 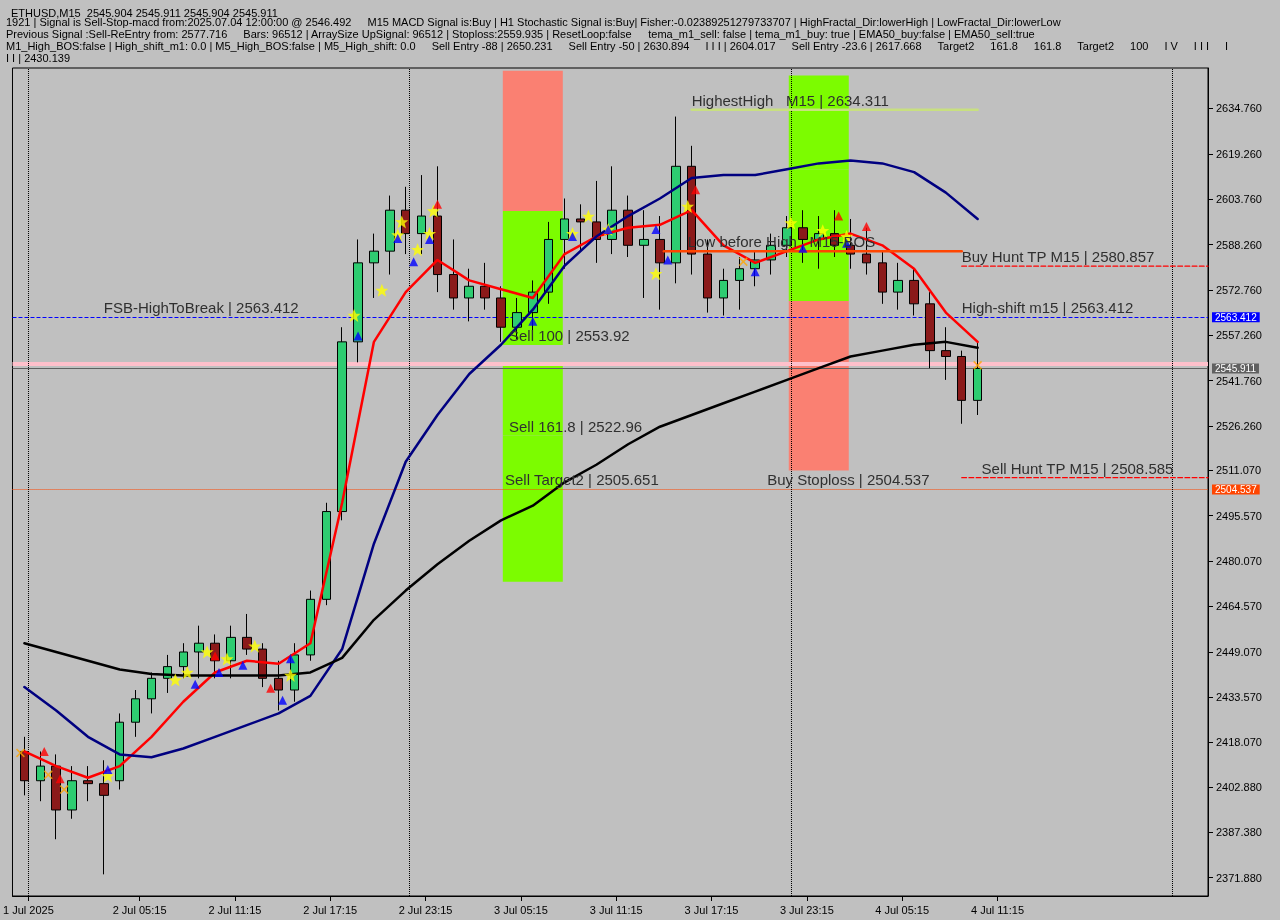 I want to click on y-tick-label: 2619.260, so click(x=1239, y=153).